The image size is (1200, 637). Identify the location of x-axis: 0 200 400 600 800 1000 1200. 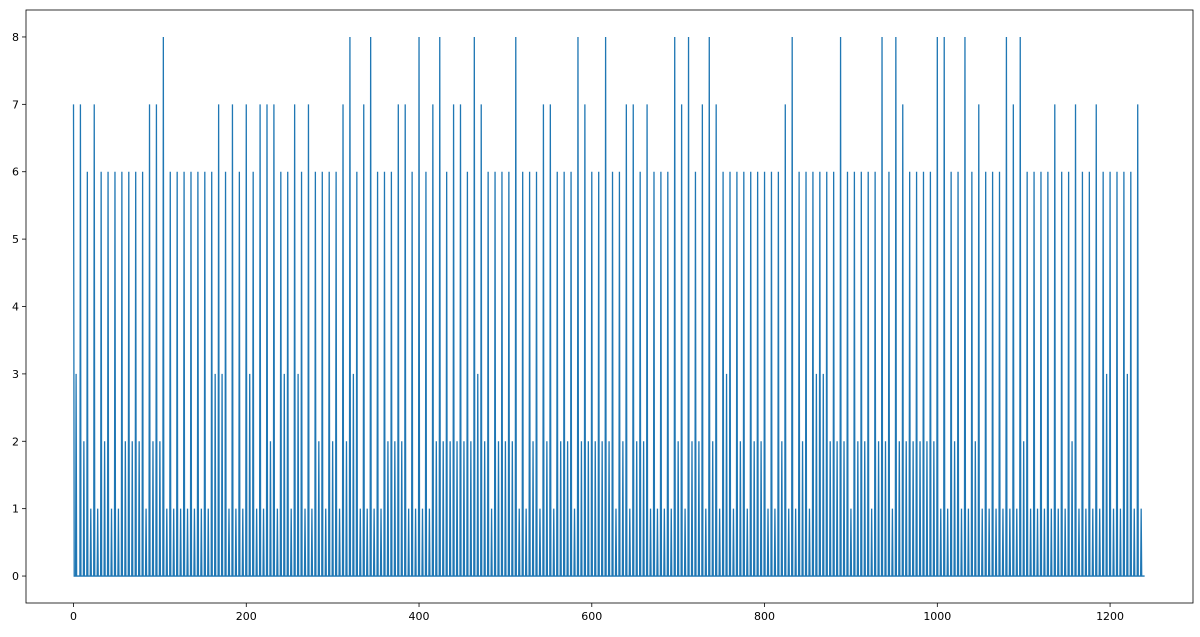
(597, 613).